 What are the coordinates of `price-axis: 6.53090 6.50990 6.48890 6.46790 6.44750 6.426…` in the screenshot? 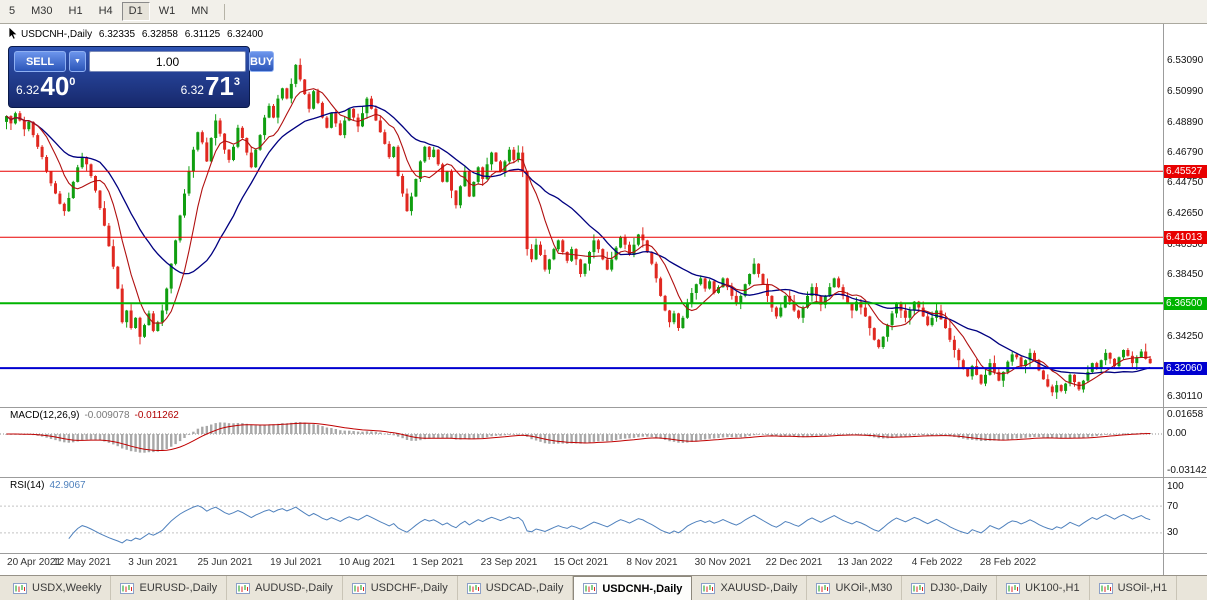 It's located at (1185, 299).